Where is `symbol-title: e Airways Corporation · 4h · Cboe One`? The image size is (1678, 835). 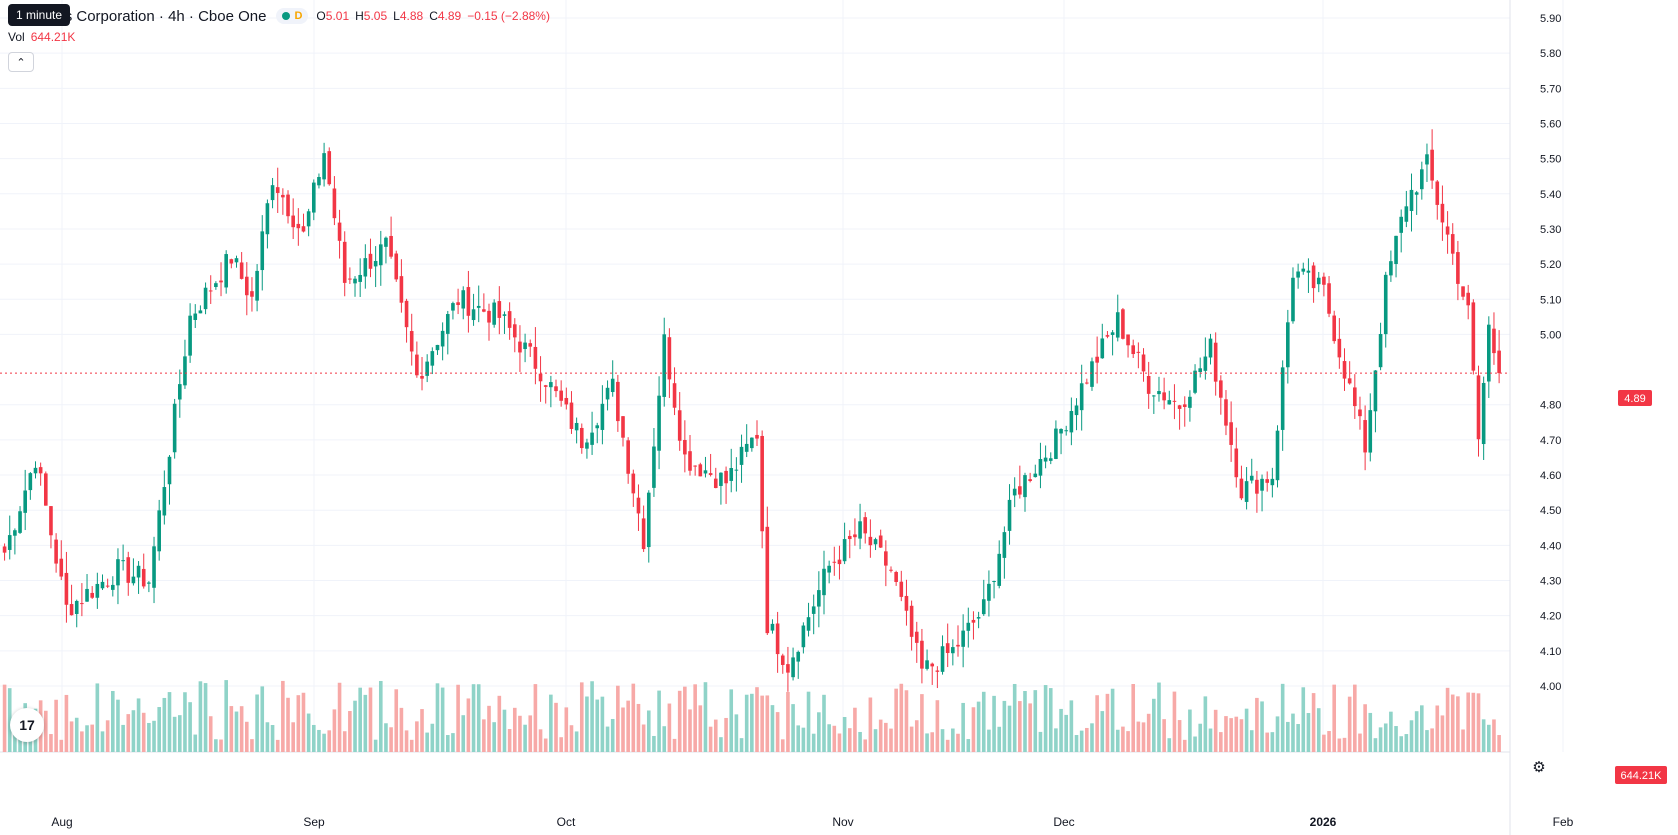
symbol-title: e Airways Corporation · 4h · Cboe One is located at coordinates (137, 16).